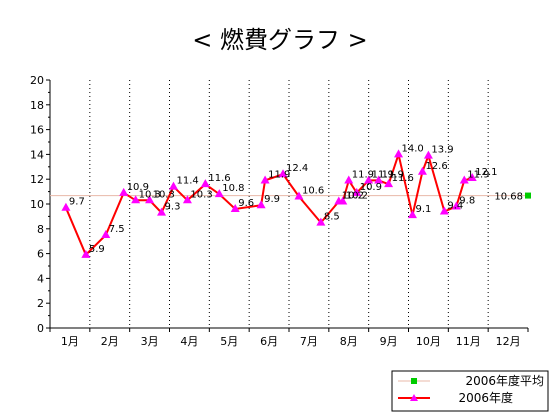  Describe the element at coordinates (37, 179) in the screenshot. I see `y-tick-label: 12` at that location.